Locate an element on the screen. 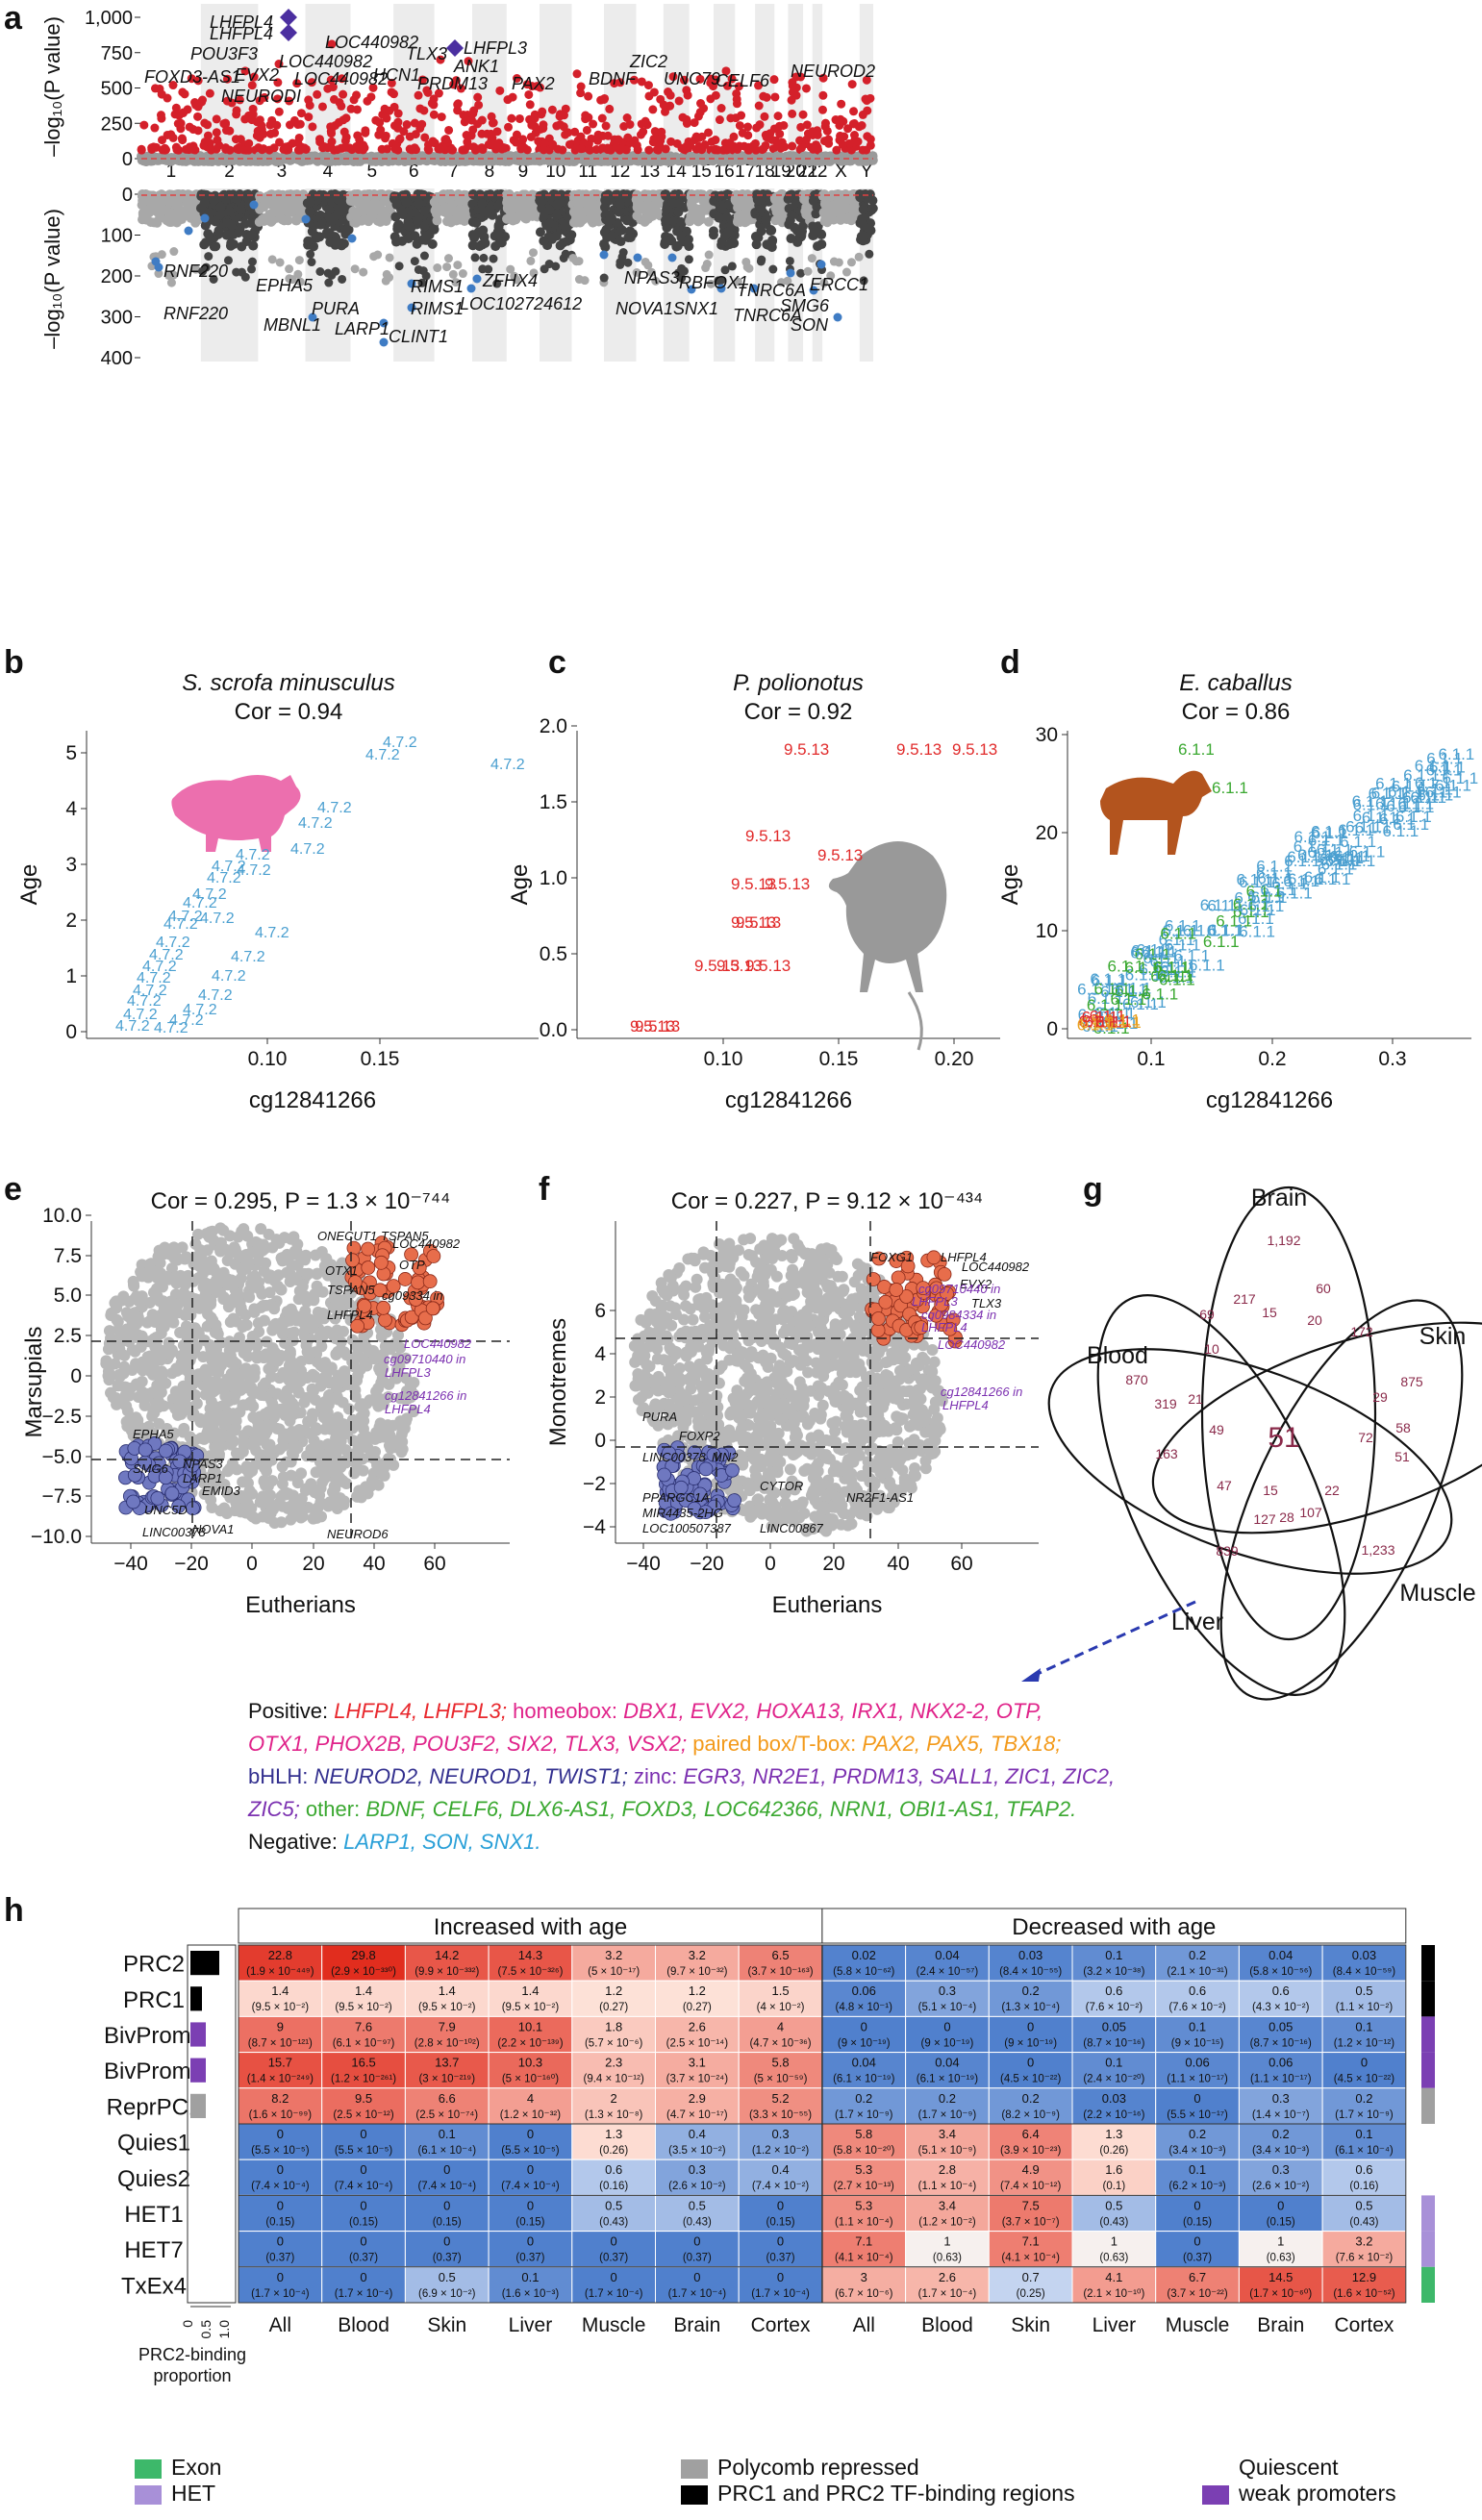  e-xtick-label: 40 is located at coordinates (374, 1564).